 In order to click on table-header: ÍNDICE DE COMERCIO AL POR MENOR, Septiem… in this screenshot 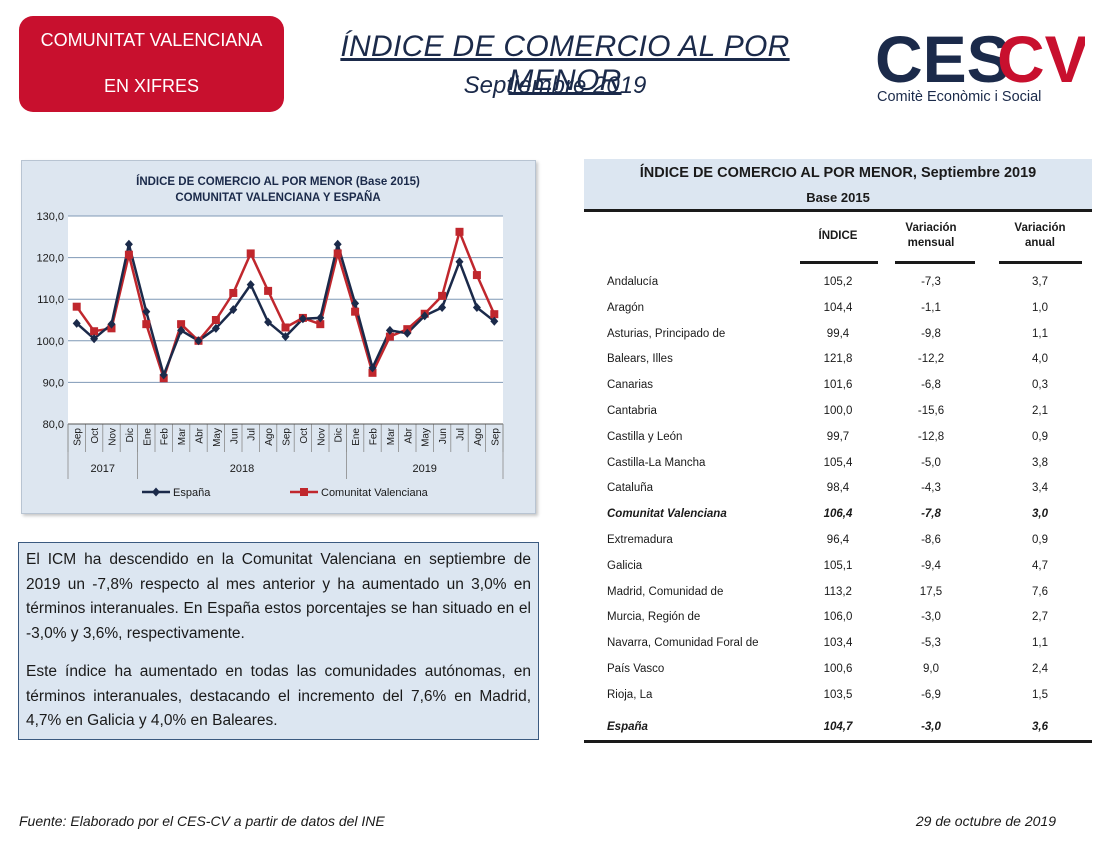, I will do `click(838, 185)`.